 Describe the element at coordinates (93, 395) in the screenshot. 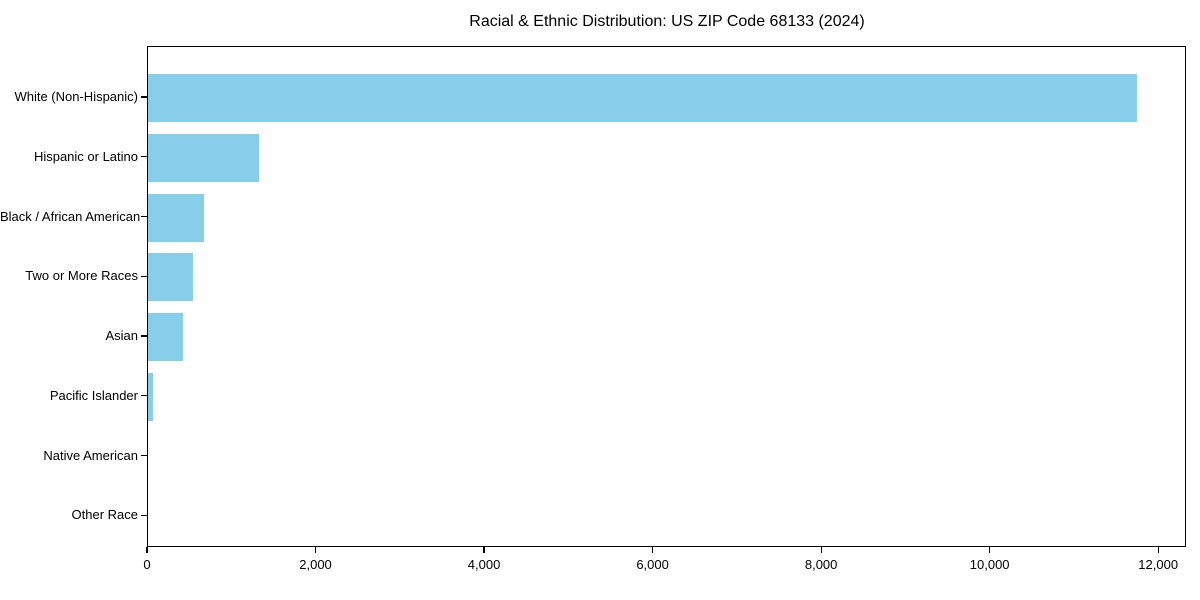

I see `y-tick-label: Pacific Islander` at that location.